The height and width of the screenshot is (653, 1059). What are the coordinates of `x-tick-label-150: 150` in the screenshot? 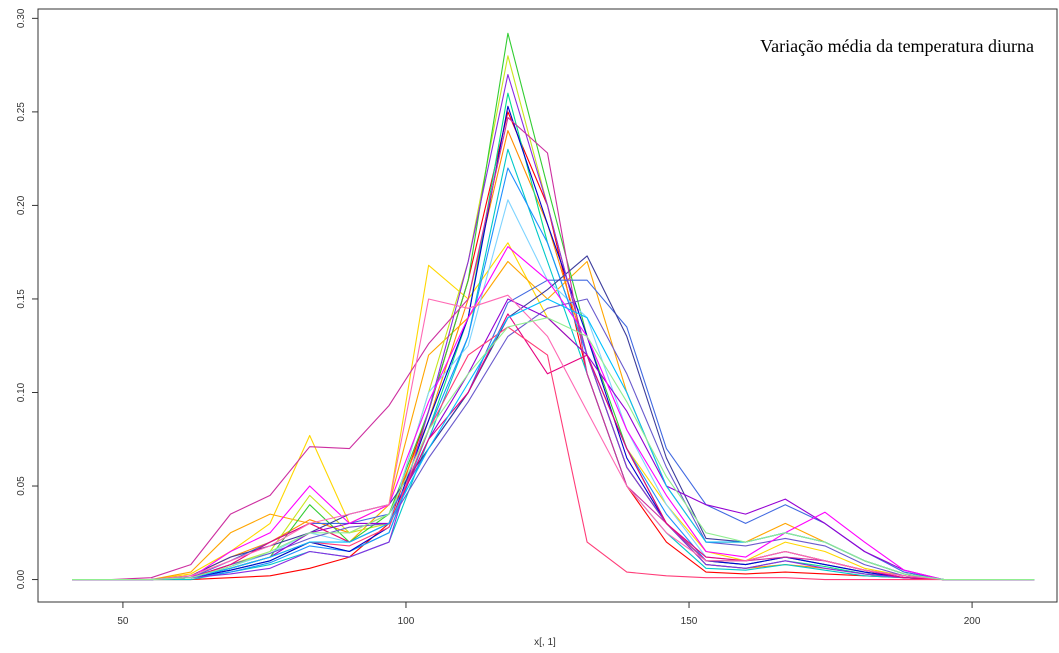 It's located at (689, 621).